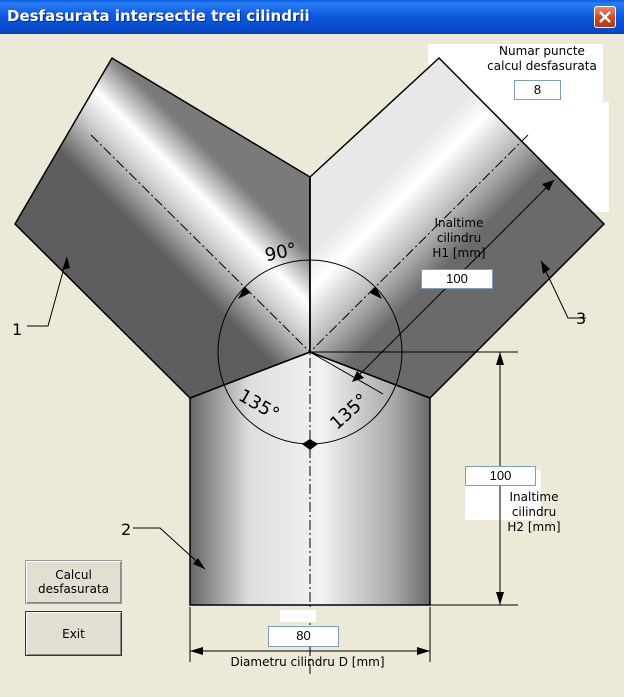 This screenshot has height=697, width=624. I want to click on exit-button-label: Exit, so click(73, 634).